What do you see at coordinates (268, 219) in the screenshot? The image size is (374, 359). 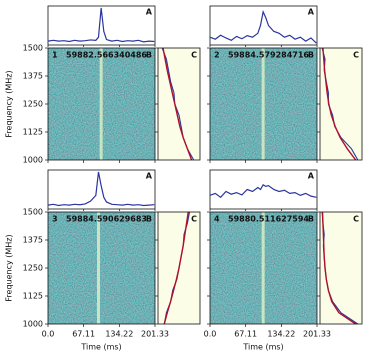 I see `burst-mjd: 59880.511627594` at bounding box center [268, 219].